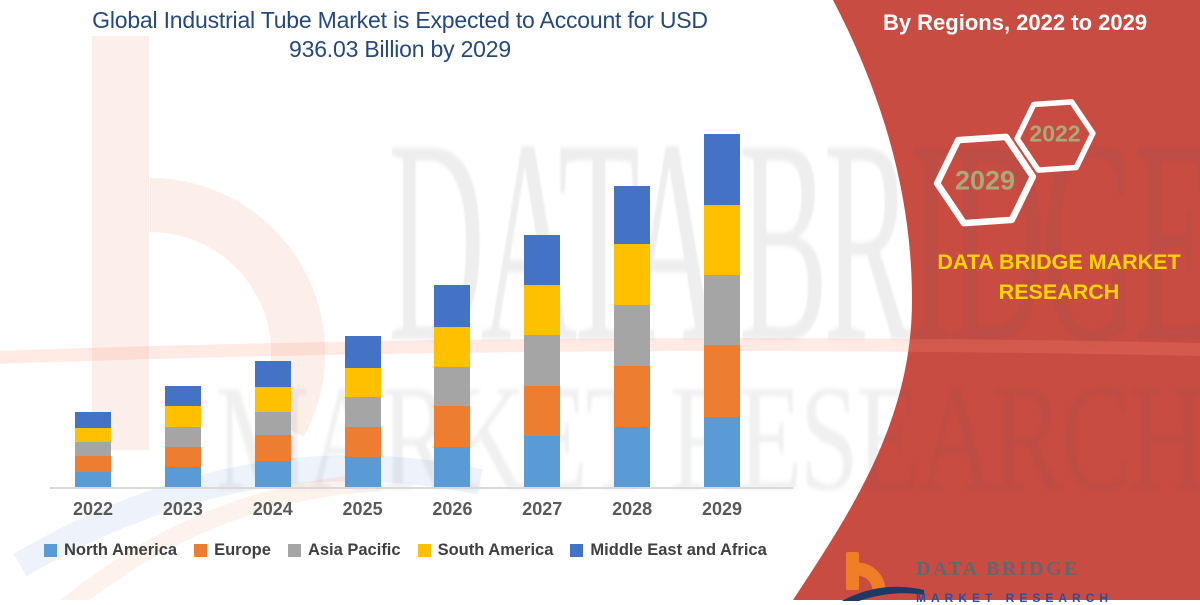 The image size is (1200, 605). I want to click on hexagon-2022, so click(1055, 136).